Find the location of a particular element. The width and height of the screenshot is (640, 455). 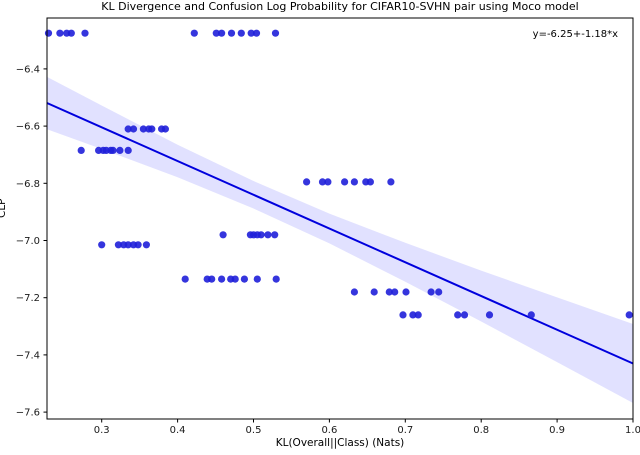

x-tick-label: 0.9 is located at coordinates (557, 430).